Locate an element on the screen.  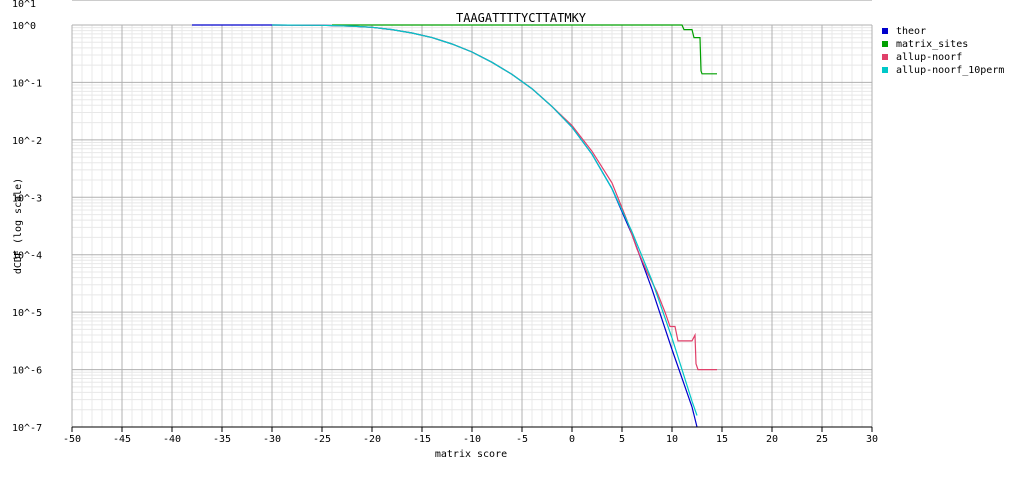
legend-marker-allup-noorf_10perm is located at coordinates (885, 70).